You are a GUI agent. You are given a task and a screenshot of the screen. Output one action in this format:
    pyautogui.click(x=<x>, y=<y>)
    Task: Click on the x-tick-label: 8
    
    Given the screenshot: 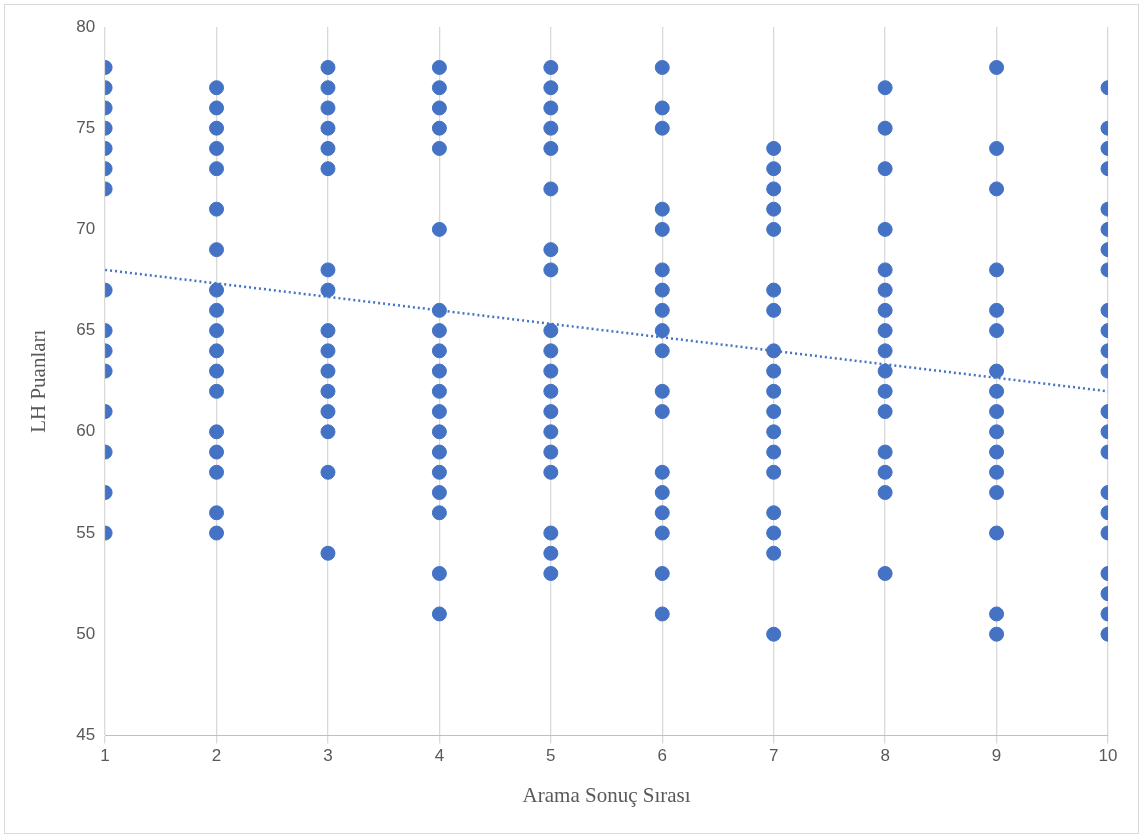 What is the action you would take?
    pyautogui.click(x=885, y=756)
    